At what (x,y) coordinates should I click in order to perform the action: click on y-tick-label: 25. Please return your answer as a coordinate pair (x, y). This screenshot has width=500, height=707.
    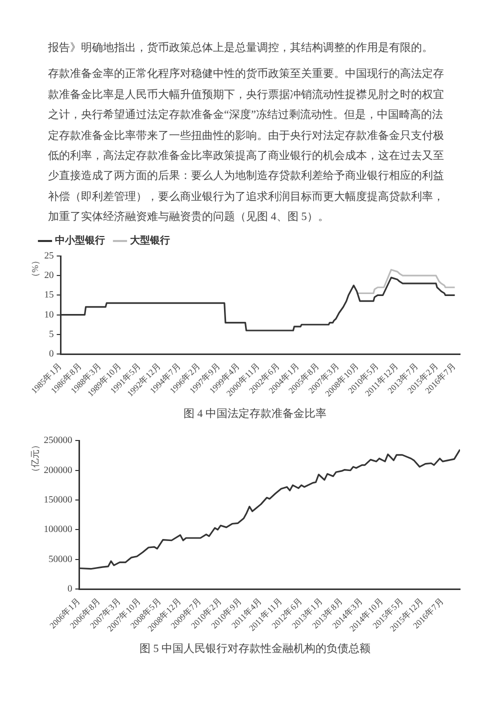
    Looking at the image, I should click on (49, 257).